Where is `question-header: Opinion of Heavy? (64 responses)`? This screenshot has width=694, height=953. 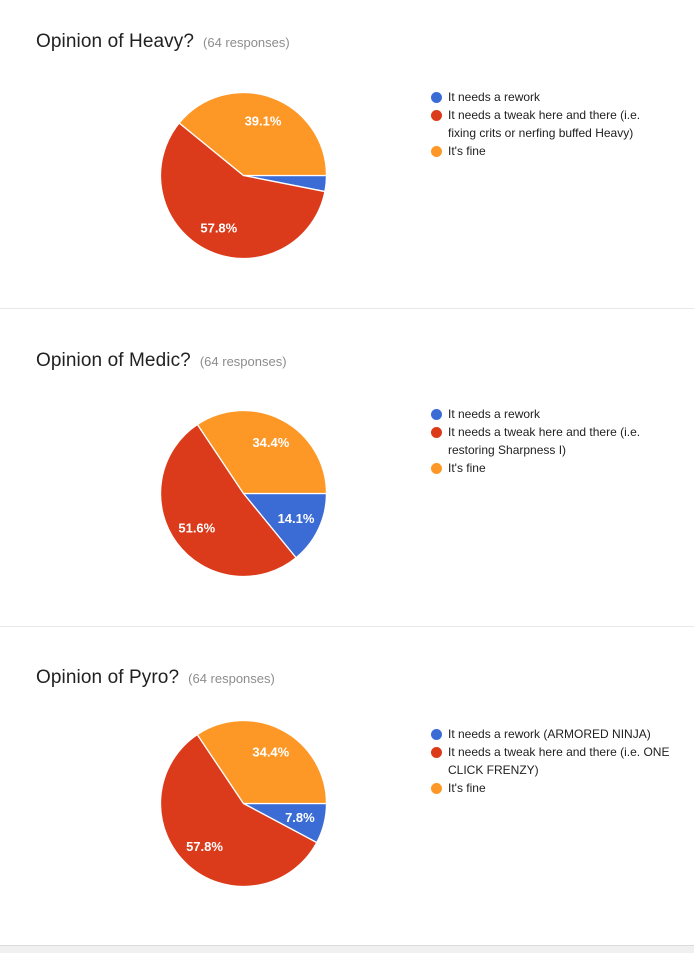
question-header: Opinion of Heavy? (64 responses) is located at coordinates (163, 42).